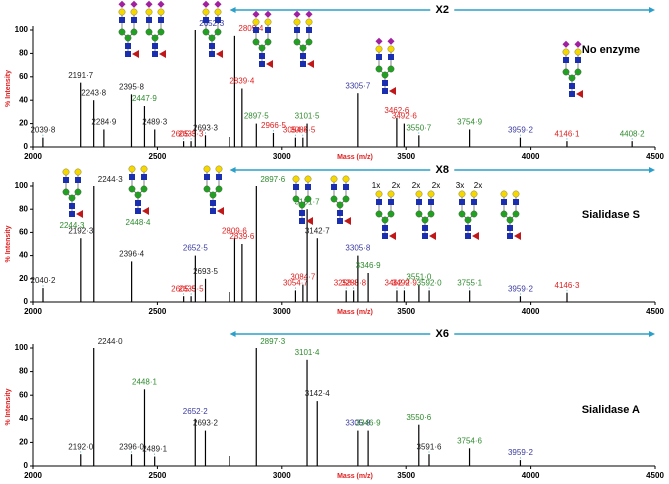  Describe the element at coordinates (191, 288) in the screenshot. I see `peak-label: 2635·5` at that location.